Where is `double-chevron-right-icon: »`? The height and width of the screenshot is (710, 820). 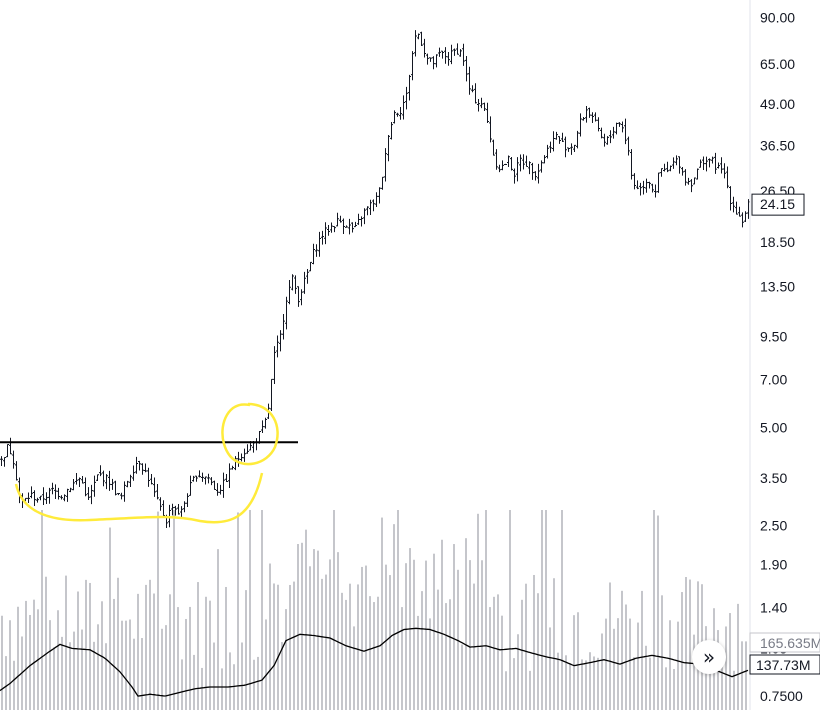
double-chevron-right-icon: » is located at coordinates (709, 657).